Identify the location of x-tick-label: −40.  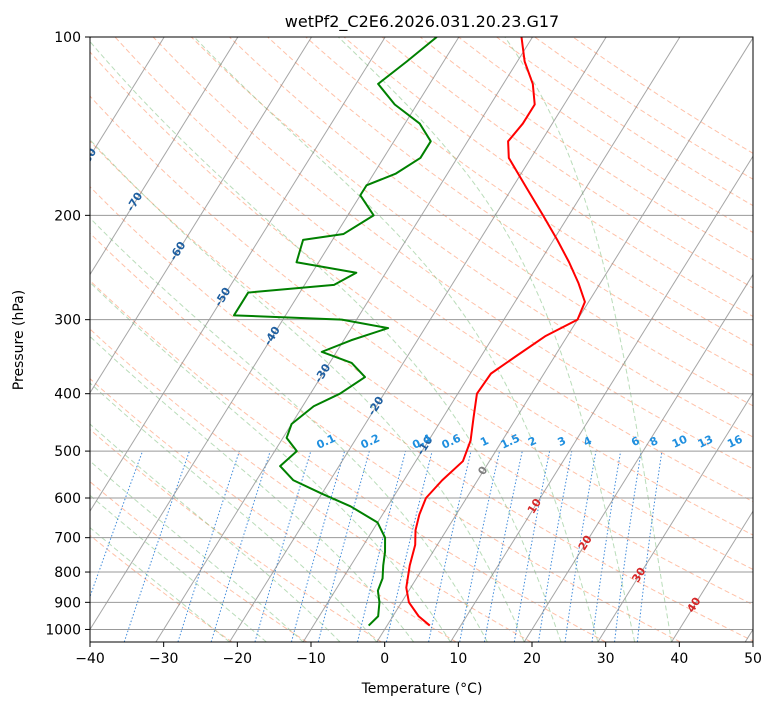
(90, 659).